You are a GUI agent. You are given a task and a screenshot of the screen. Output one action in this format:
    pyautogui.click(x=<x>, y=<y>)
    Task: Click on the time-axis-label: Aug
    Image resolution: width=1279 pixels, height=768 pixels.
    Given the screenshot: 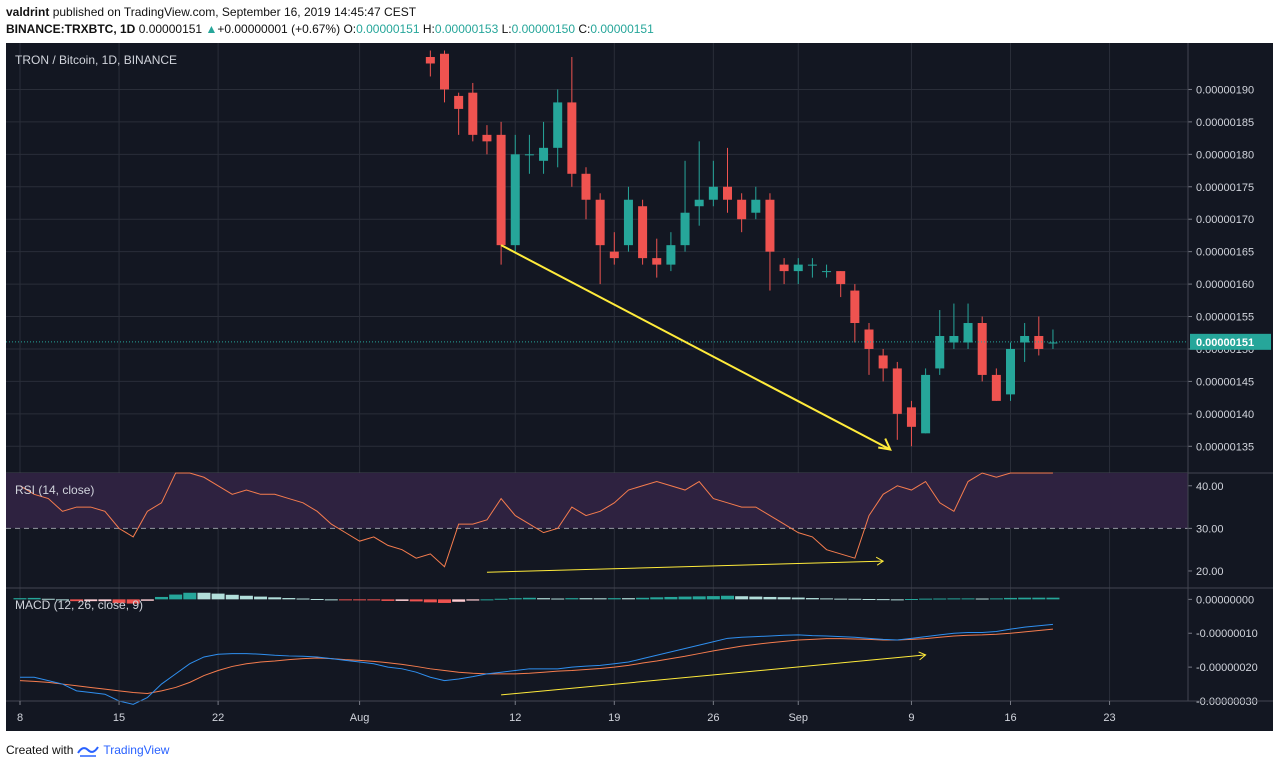 What is the action you would take?
    pyautogui.click(x=360, y=718)
    